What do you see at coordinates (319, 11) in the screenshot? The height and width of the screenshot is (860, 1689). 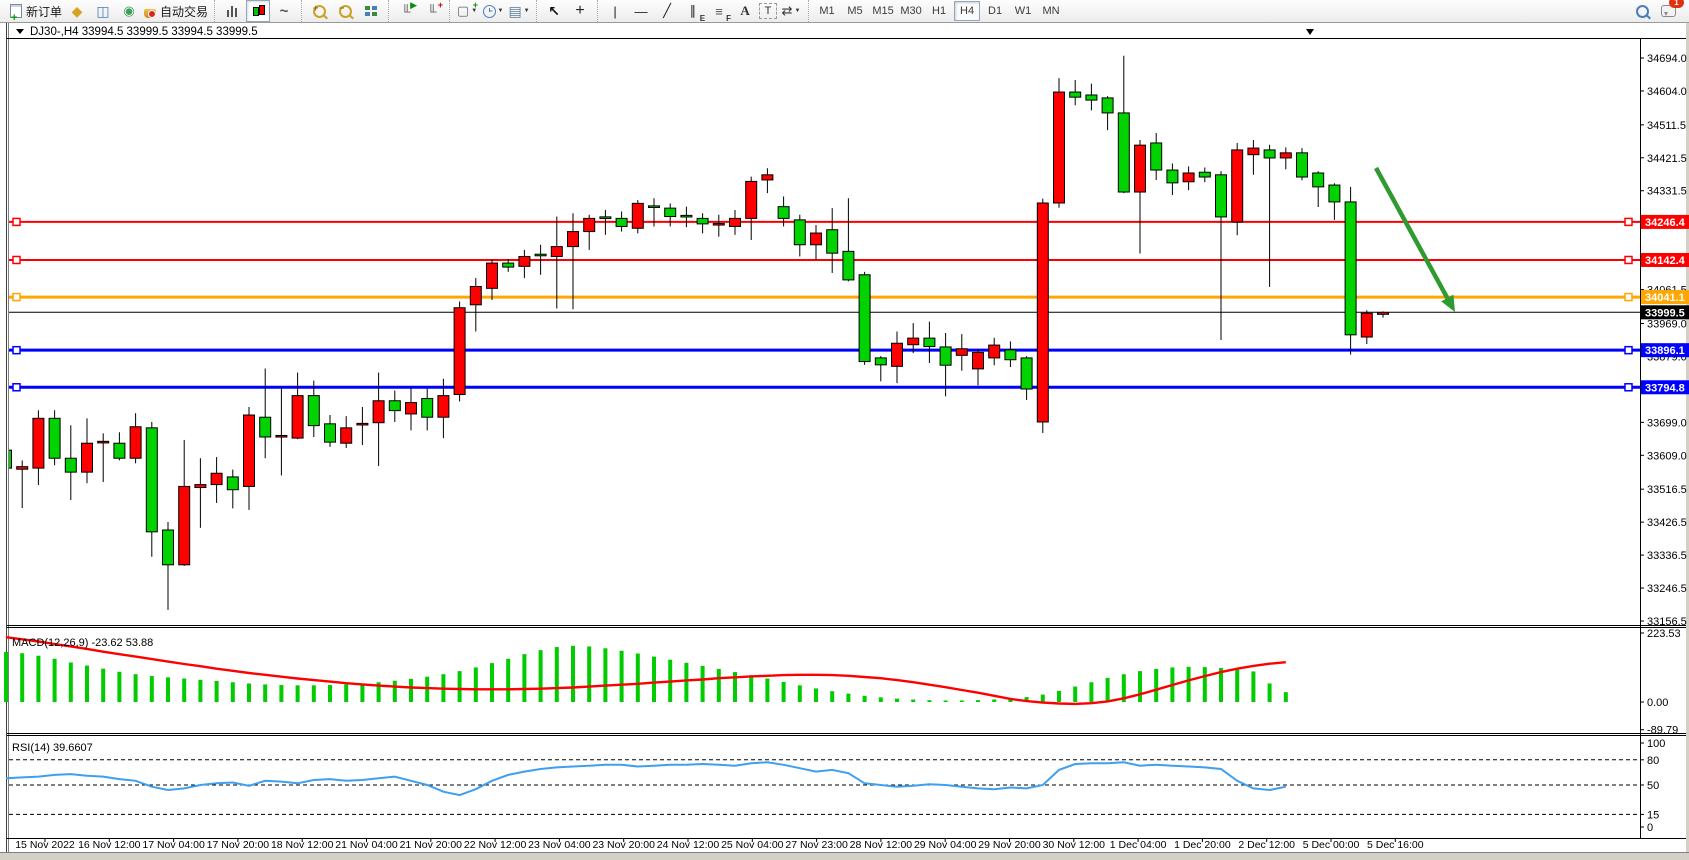 I see `zoom-in-icon: +` at bounding box center [319, 11].